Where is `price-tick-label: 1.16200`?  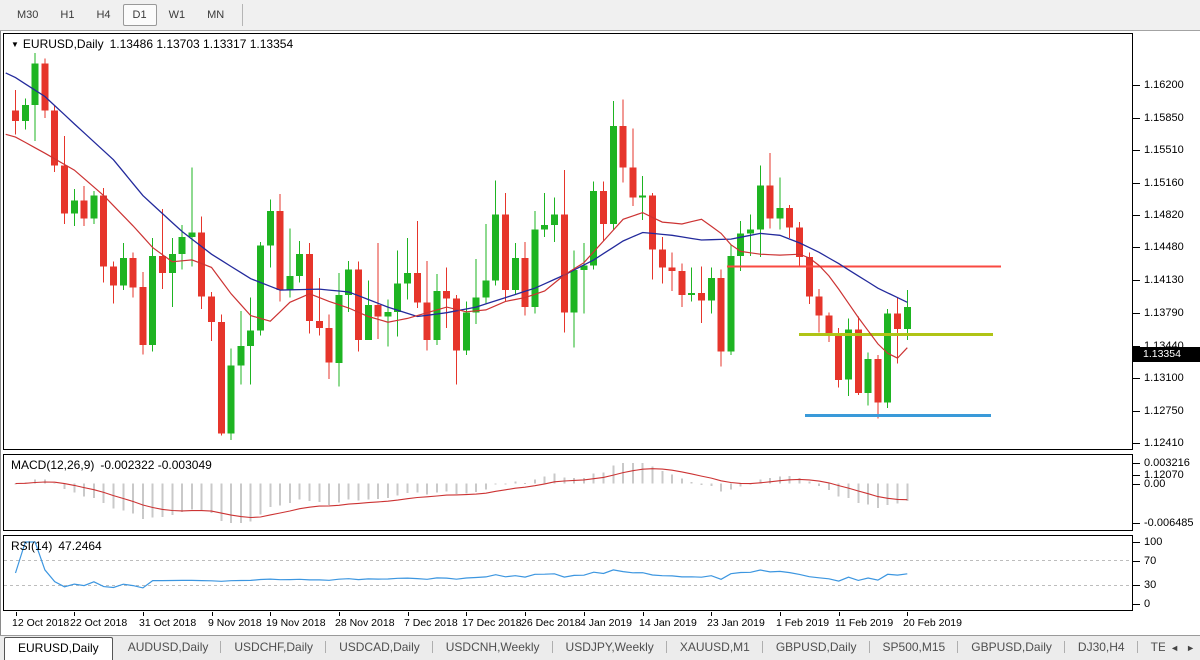 price-tick-label: 1.16200 is located at coordinates (1164, 85).